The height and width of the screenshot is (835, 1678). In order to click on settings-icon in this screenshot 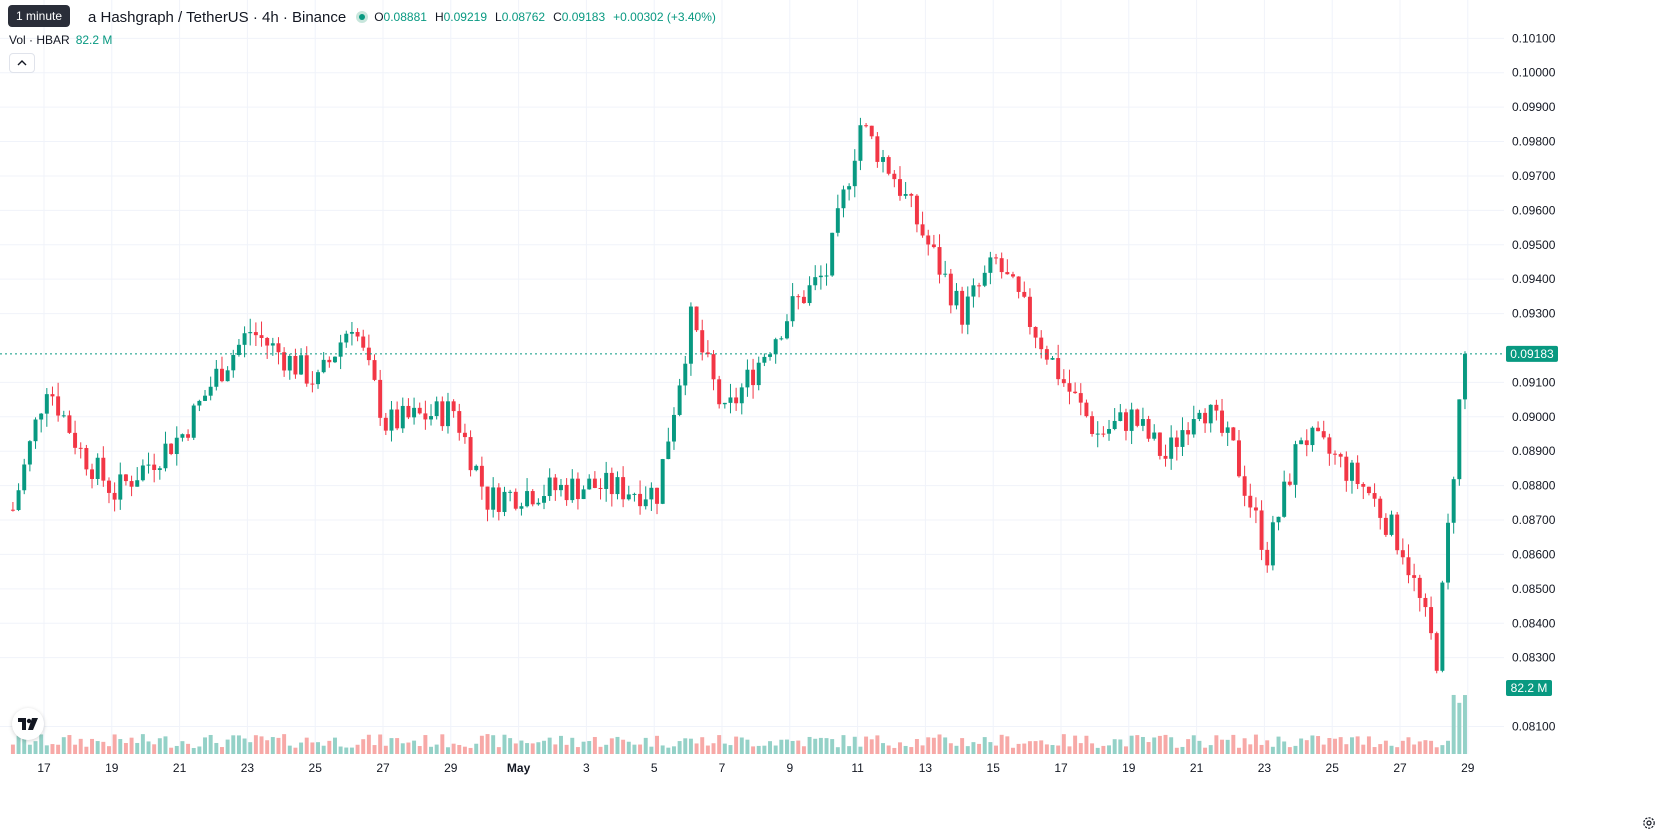, I will do `click(1649, 823)`.